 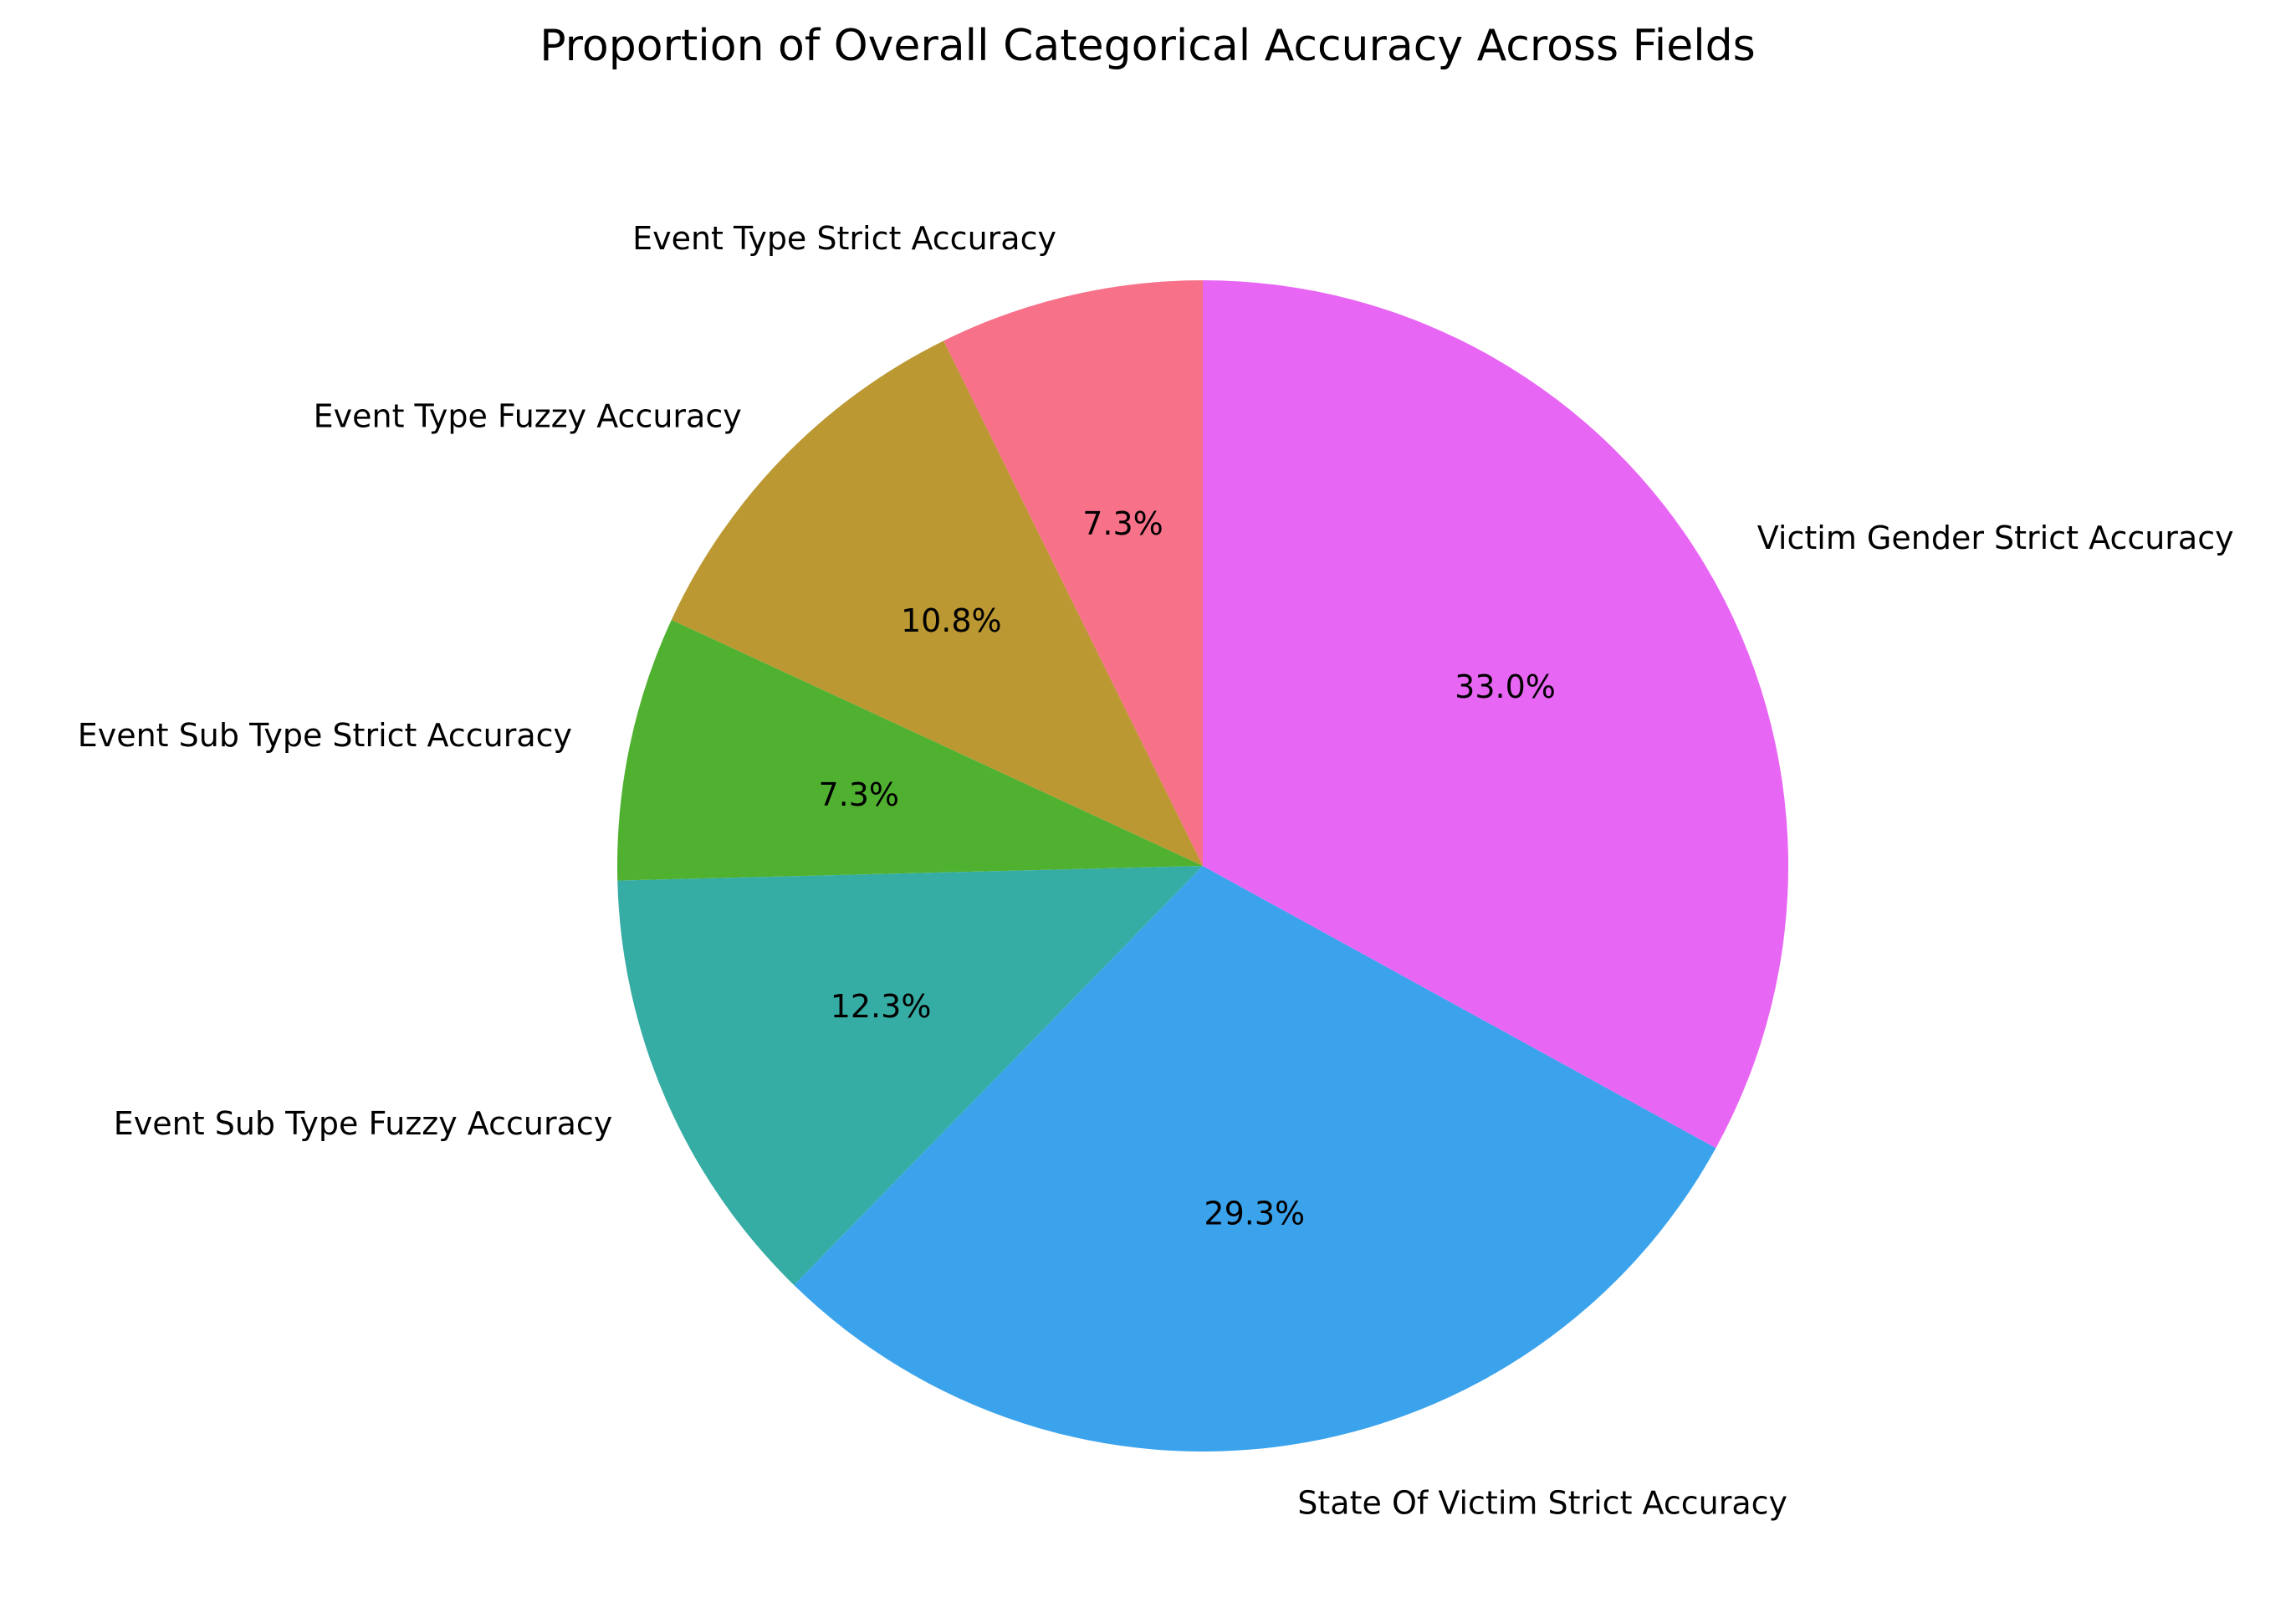 What do you see at coordinates (1122, 523) in the screenshot?
I see `pct-label-event-type-strict-accuracy: 7.3%` at bounding box center [1122, 523].